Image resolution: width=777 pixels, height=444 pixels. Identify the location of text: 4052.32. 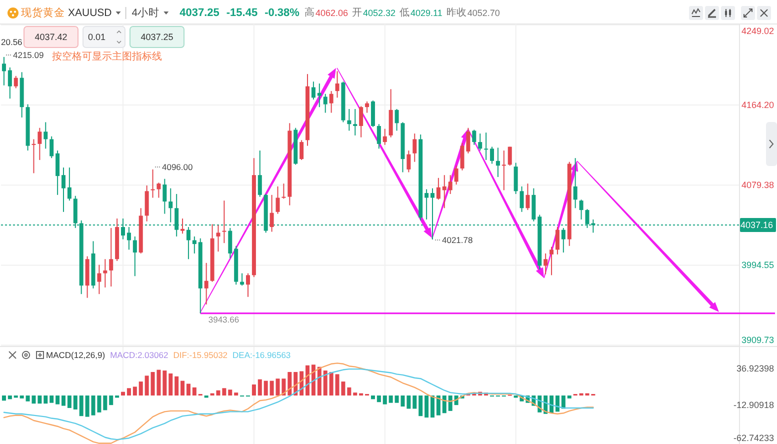
(379, 13).